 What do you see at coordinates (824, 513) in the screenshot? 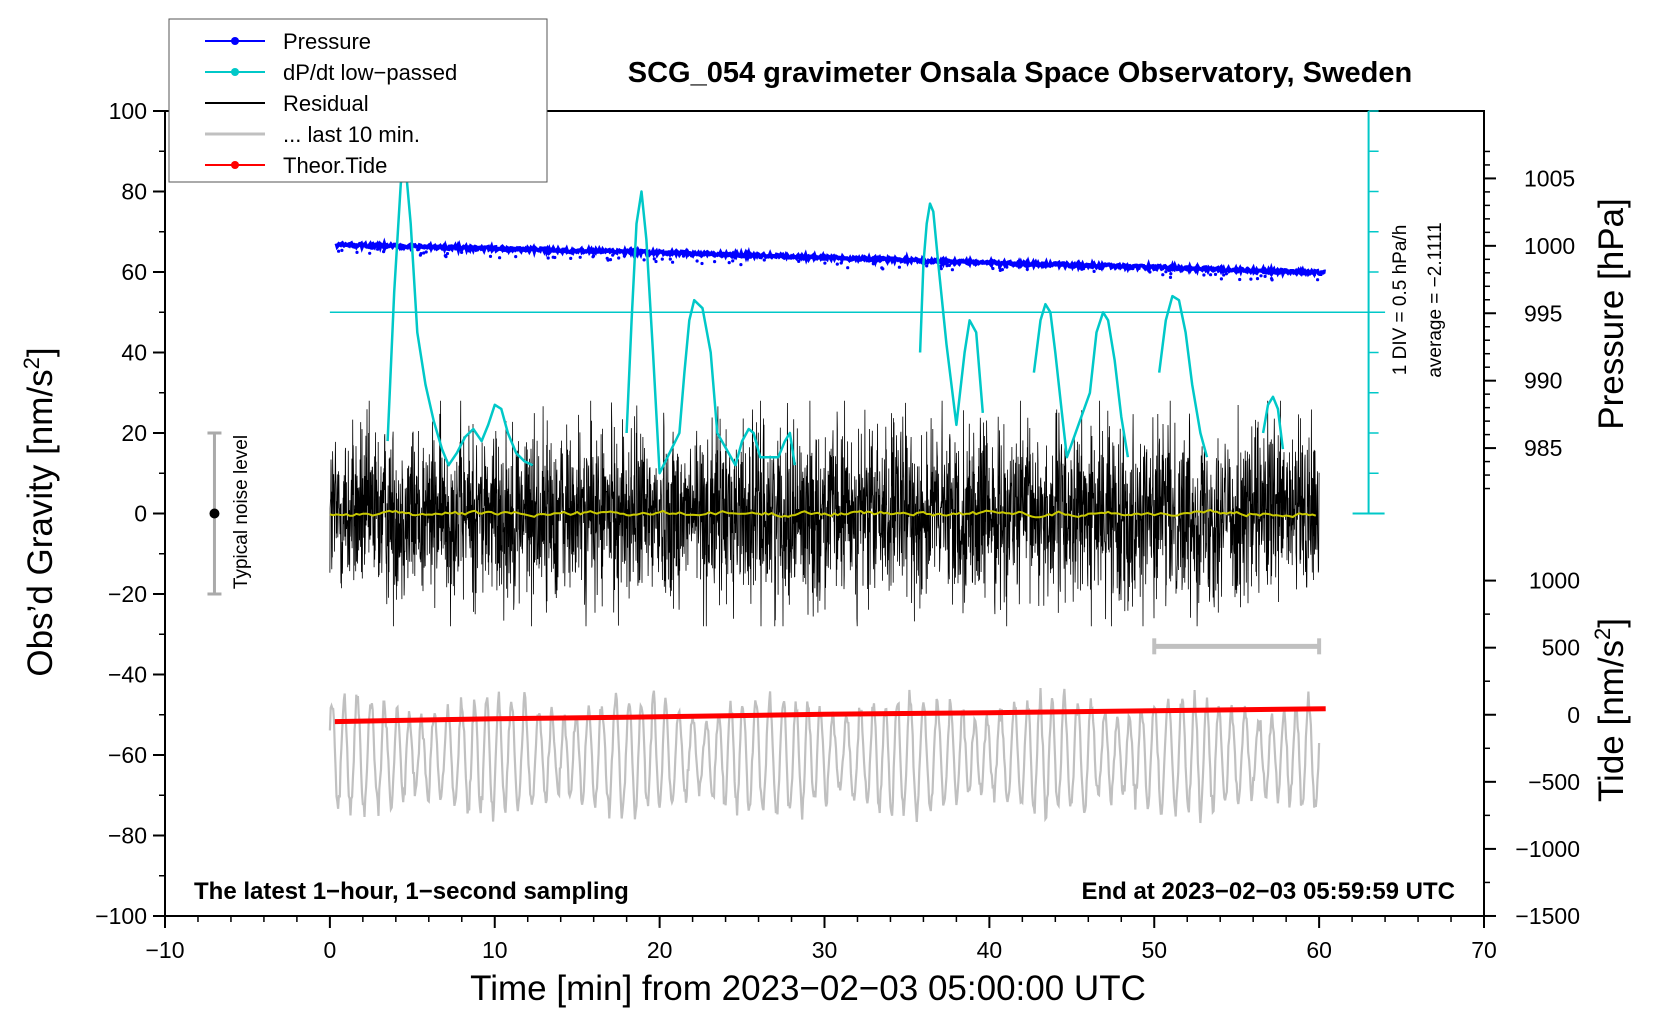
I see `series-residual` at bounding box center [824, 513].